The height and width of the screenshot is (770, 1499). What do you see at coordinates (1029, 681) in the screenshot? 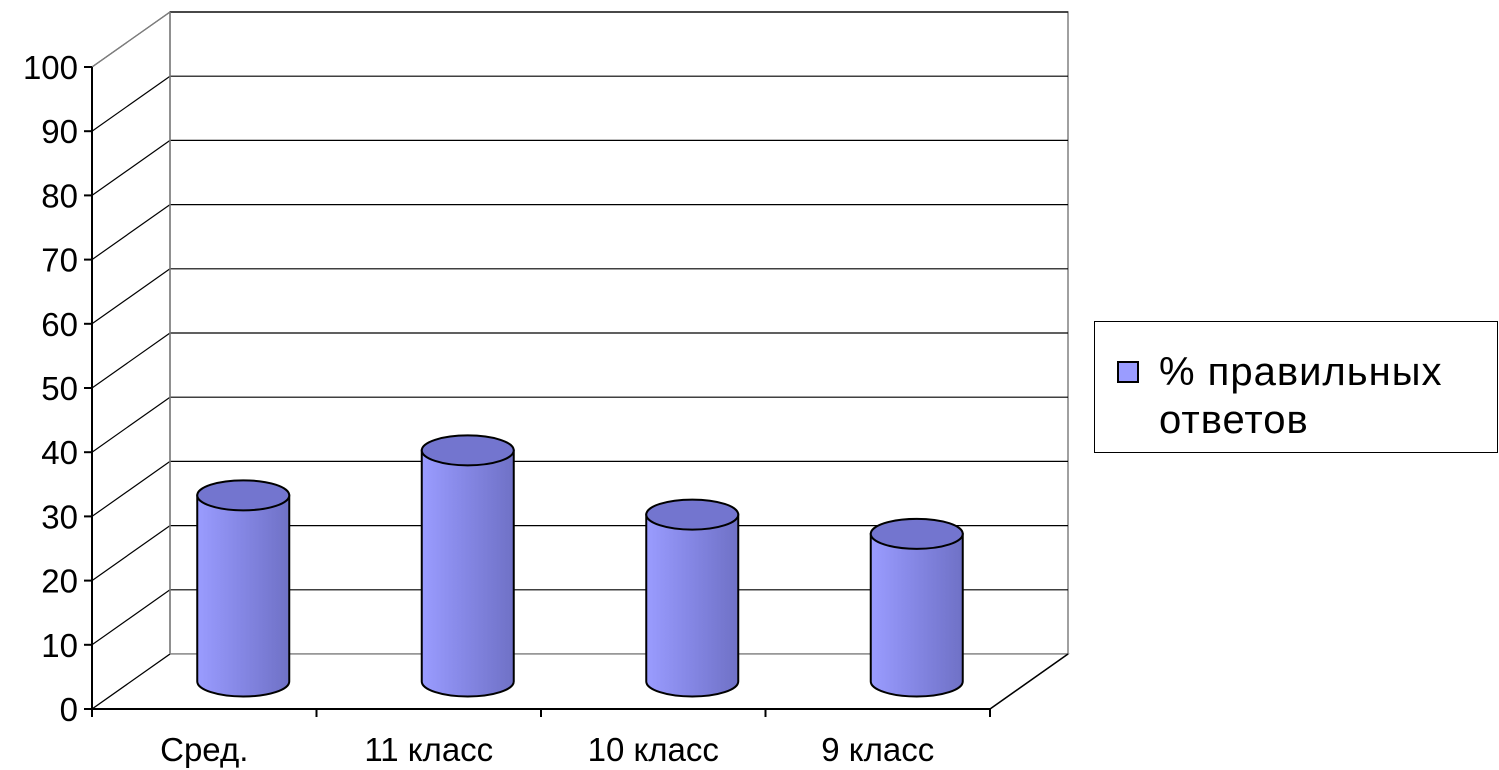
I see `floor-right-edge` at bounding box center [1029, 681].